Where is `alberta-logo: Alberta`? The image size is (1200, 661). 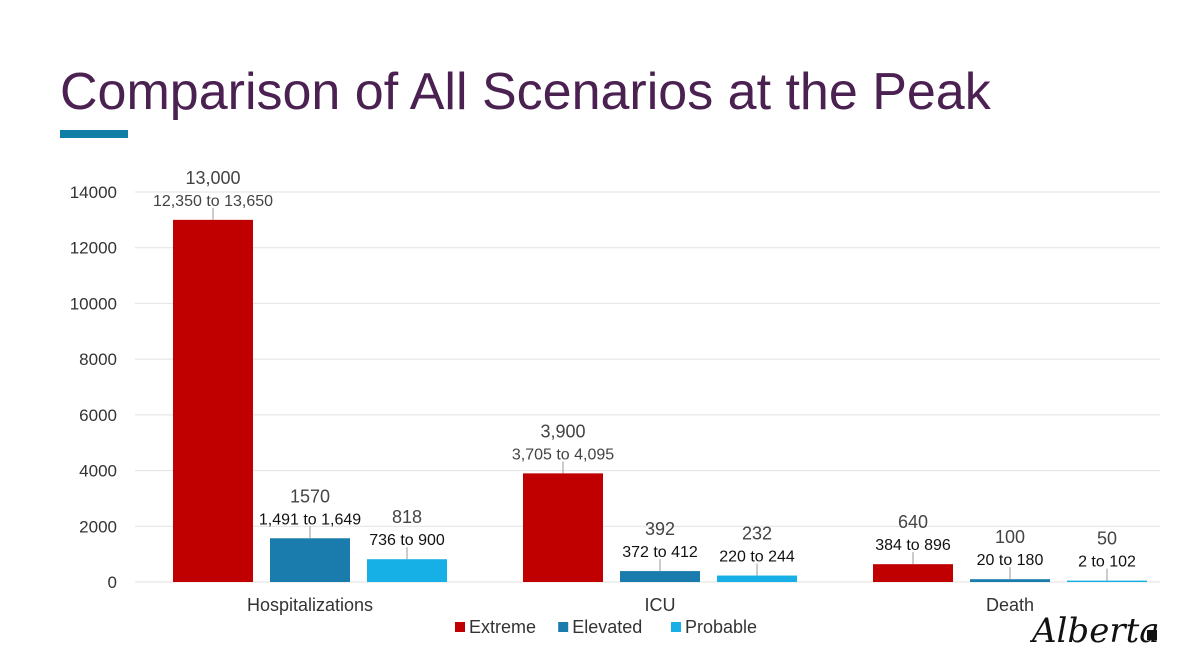 alberta-logo: Alberta is located at coordinates (1095, 631).